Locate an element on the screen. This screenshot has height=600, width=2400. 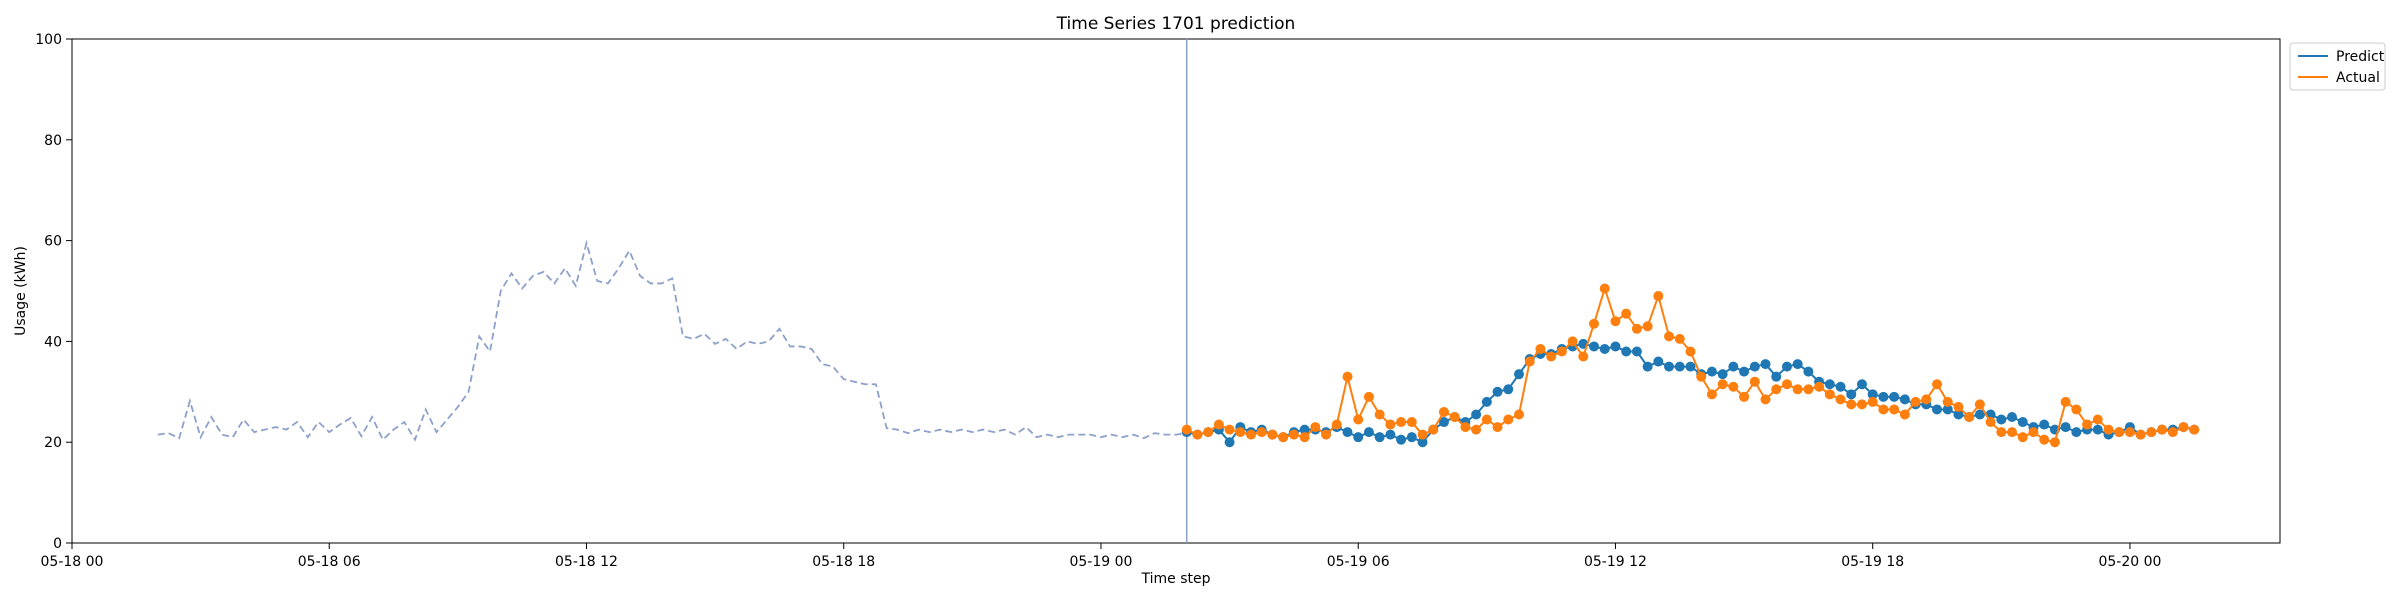
y-tick-label: 60 is located at coordinates (53, 242).